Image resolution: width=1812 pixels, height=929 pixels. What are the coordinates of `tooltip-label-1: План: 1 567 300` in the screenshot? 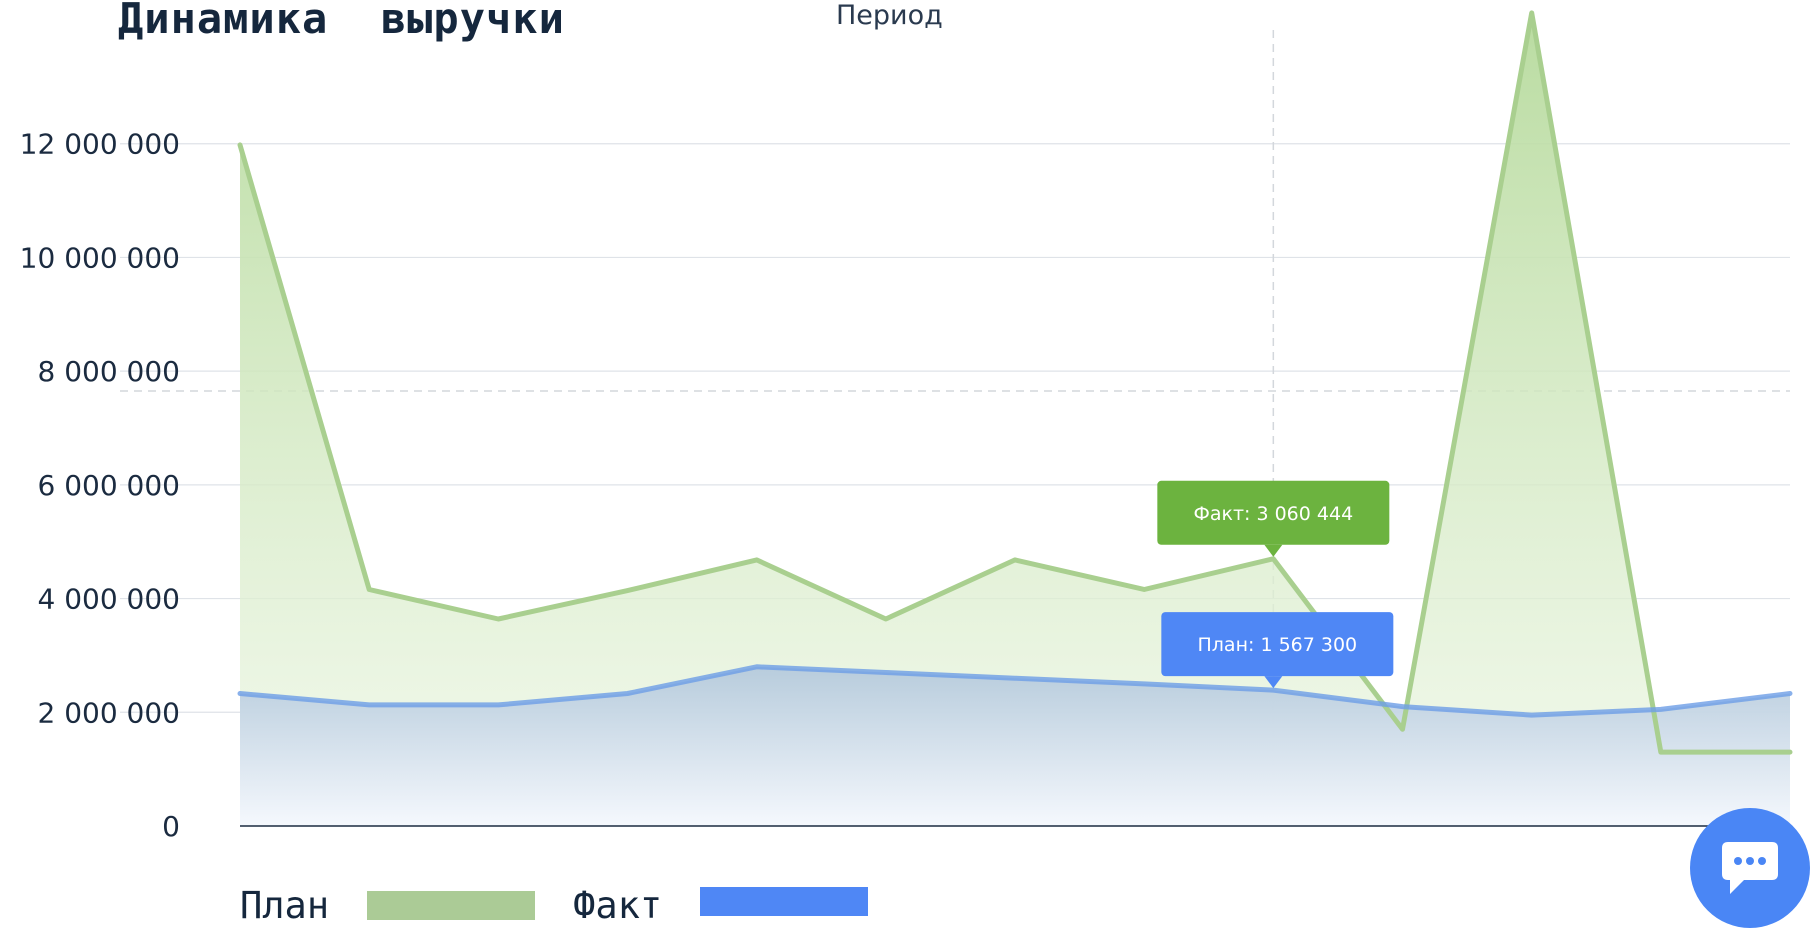 It's located at (1278, 645).